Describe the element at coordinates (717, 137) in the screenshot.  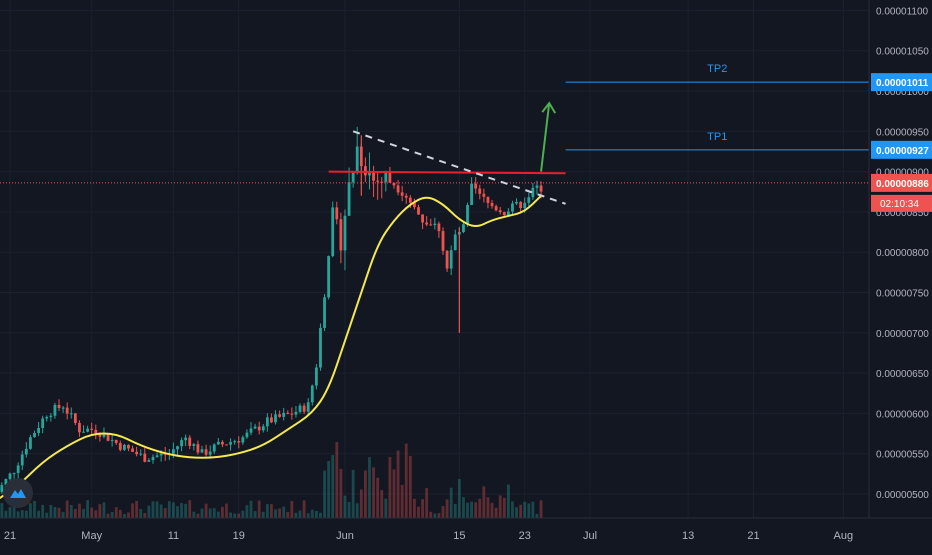
I see `target-label: TP1` at that location.